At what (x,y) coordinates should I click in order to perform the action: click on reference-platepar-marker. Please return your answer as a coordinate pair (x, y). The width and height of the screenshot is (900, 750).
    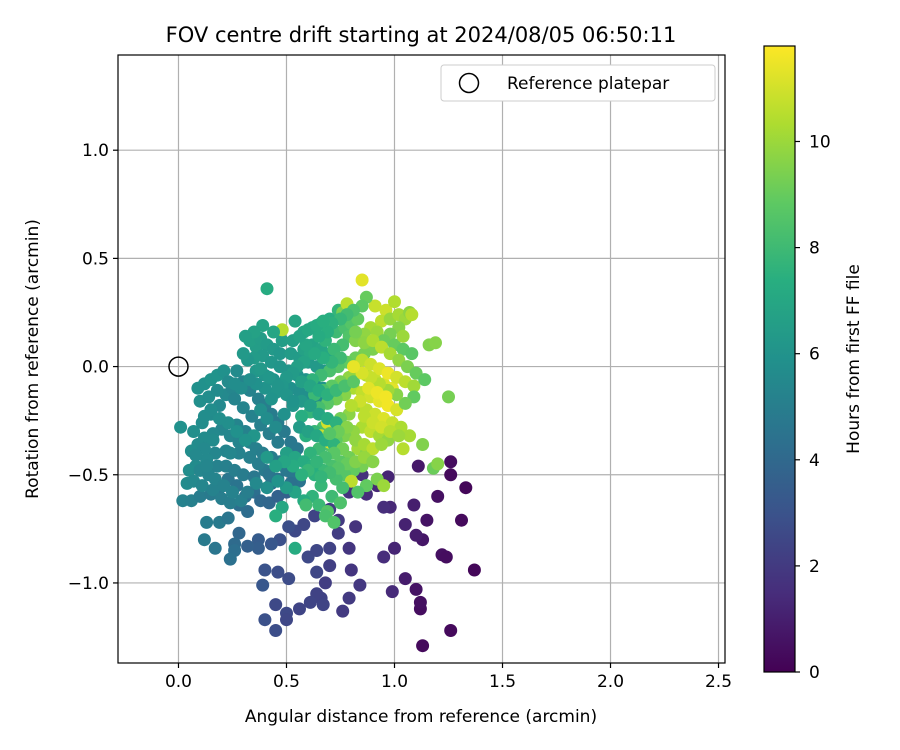
    Looking at the image, I should click on (178, 366).